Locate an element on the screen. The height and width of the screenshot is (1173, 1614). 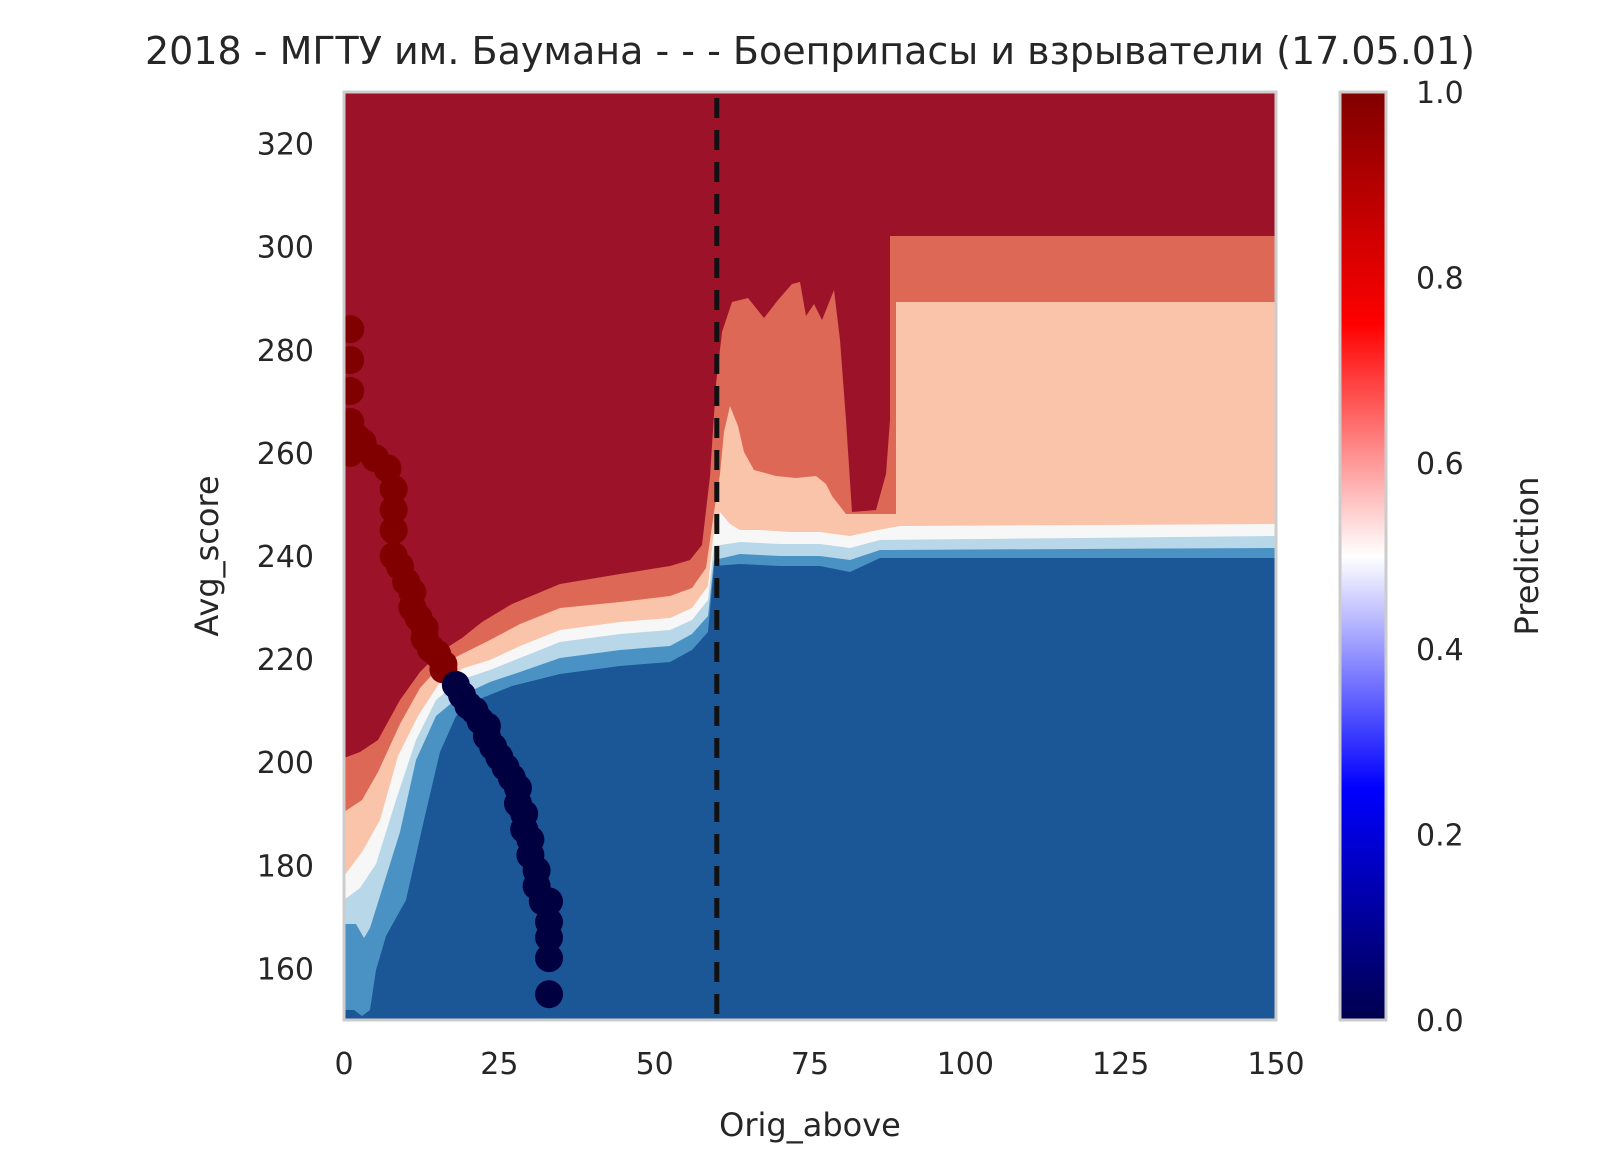
colorbar-tick-label: 0.6 is located at coordinates (1440, 464).